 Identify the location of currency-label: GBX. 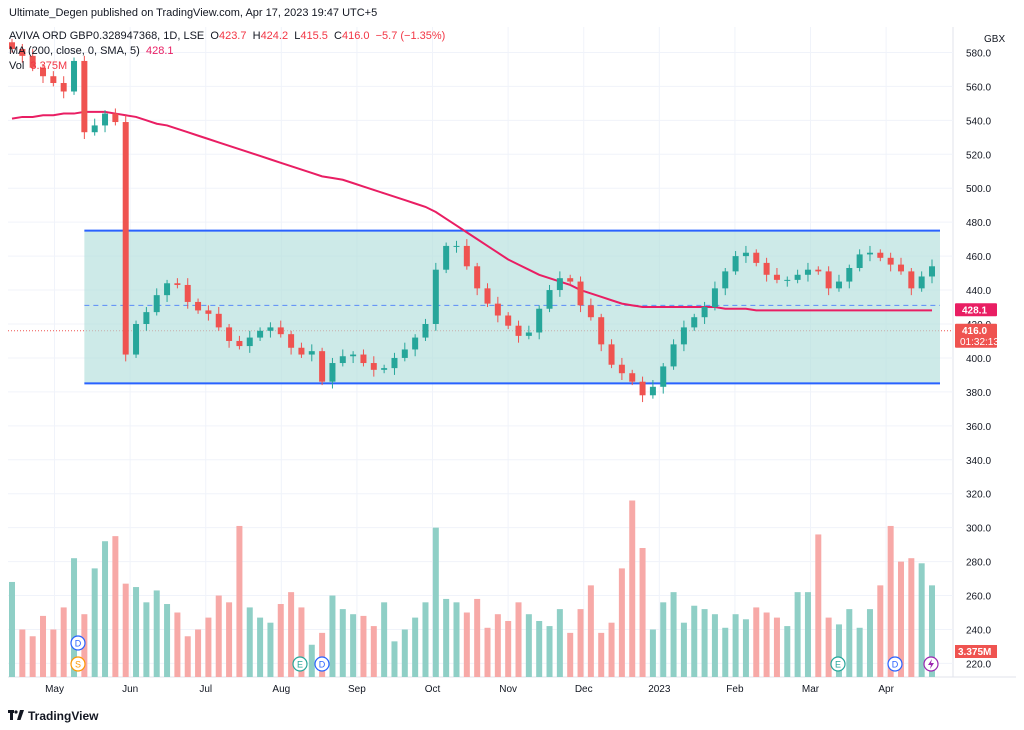
(995, 39).